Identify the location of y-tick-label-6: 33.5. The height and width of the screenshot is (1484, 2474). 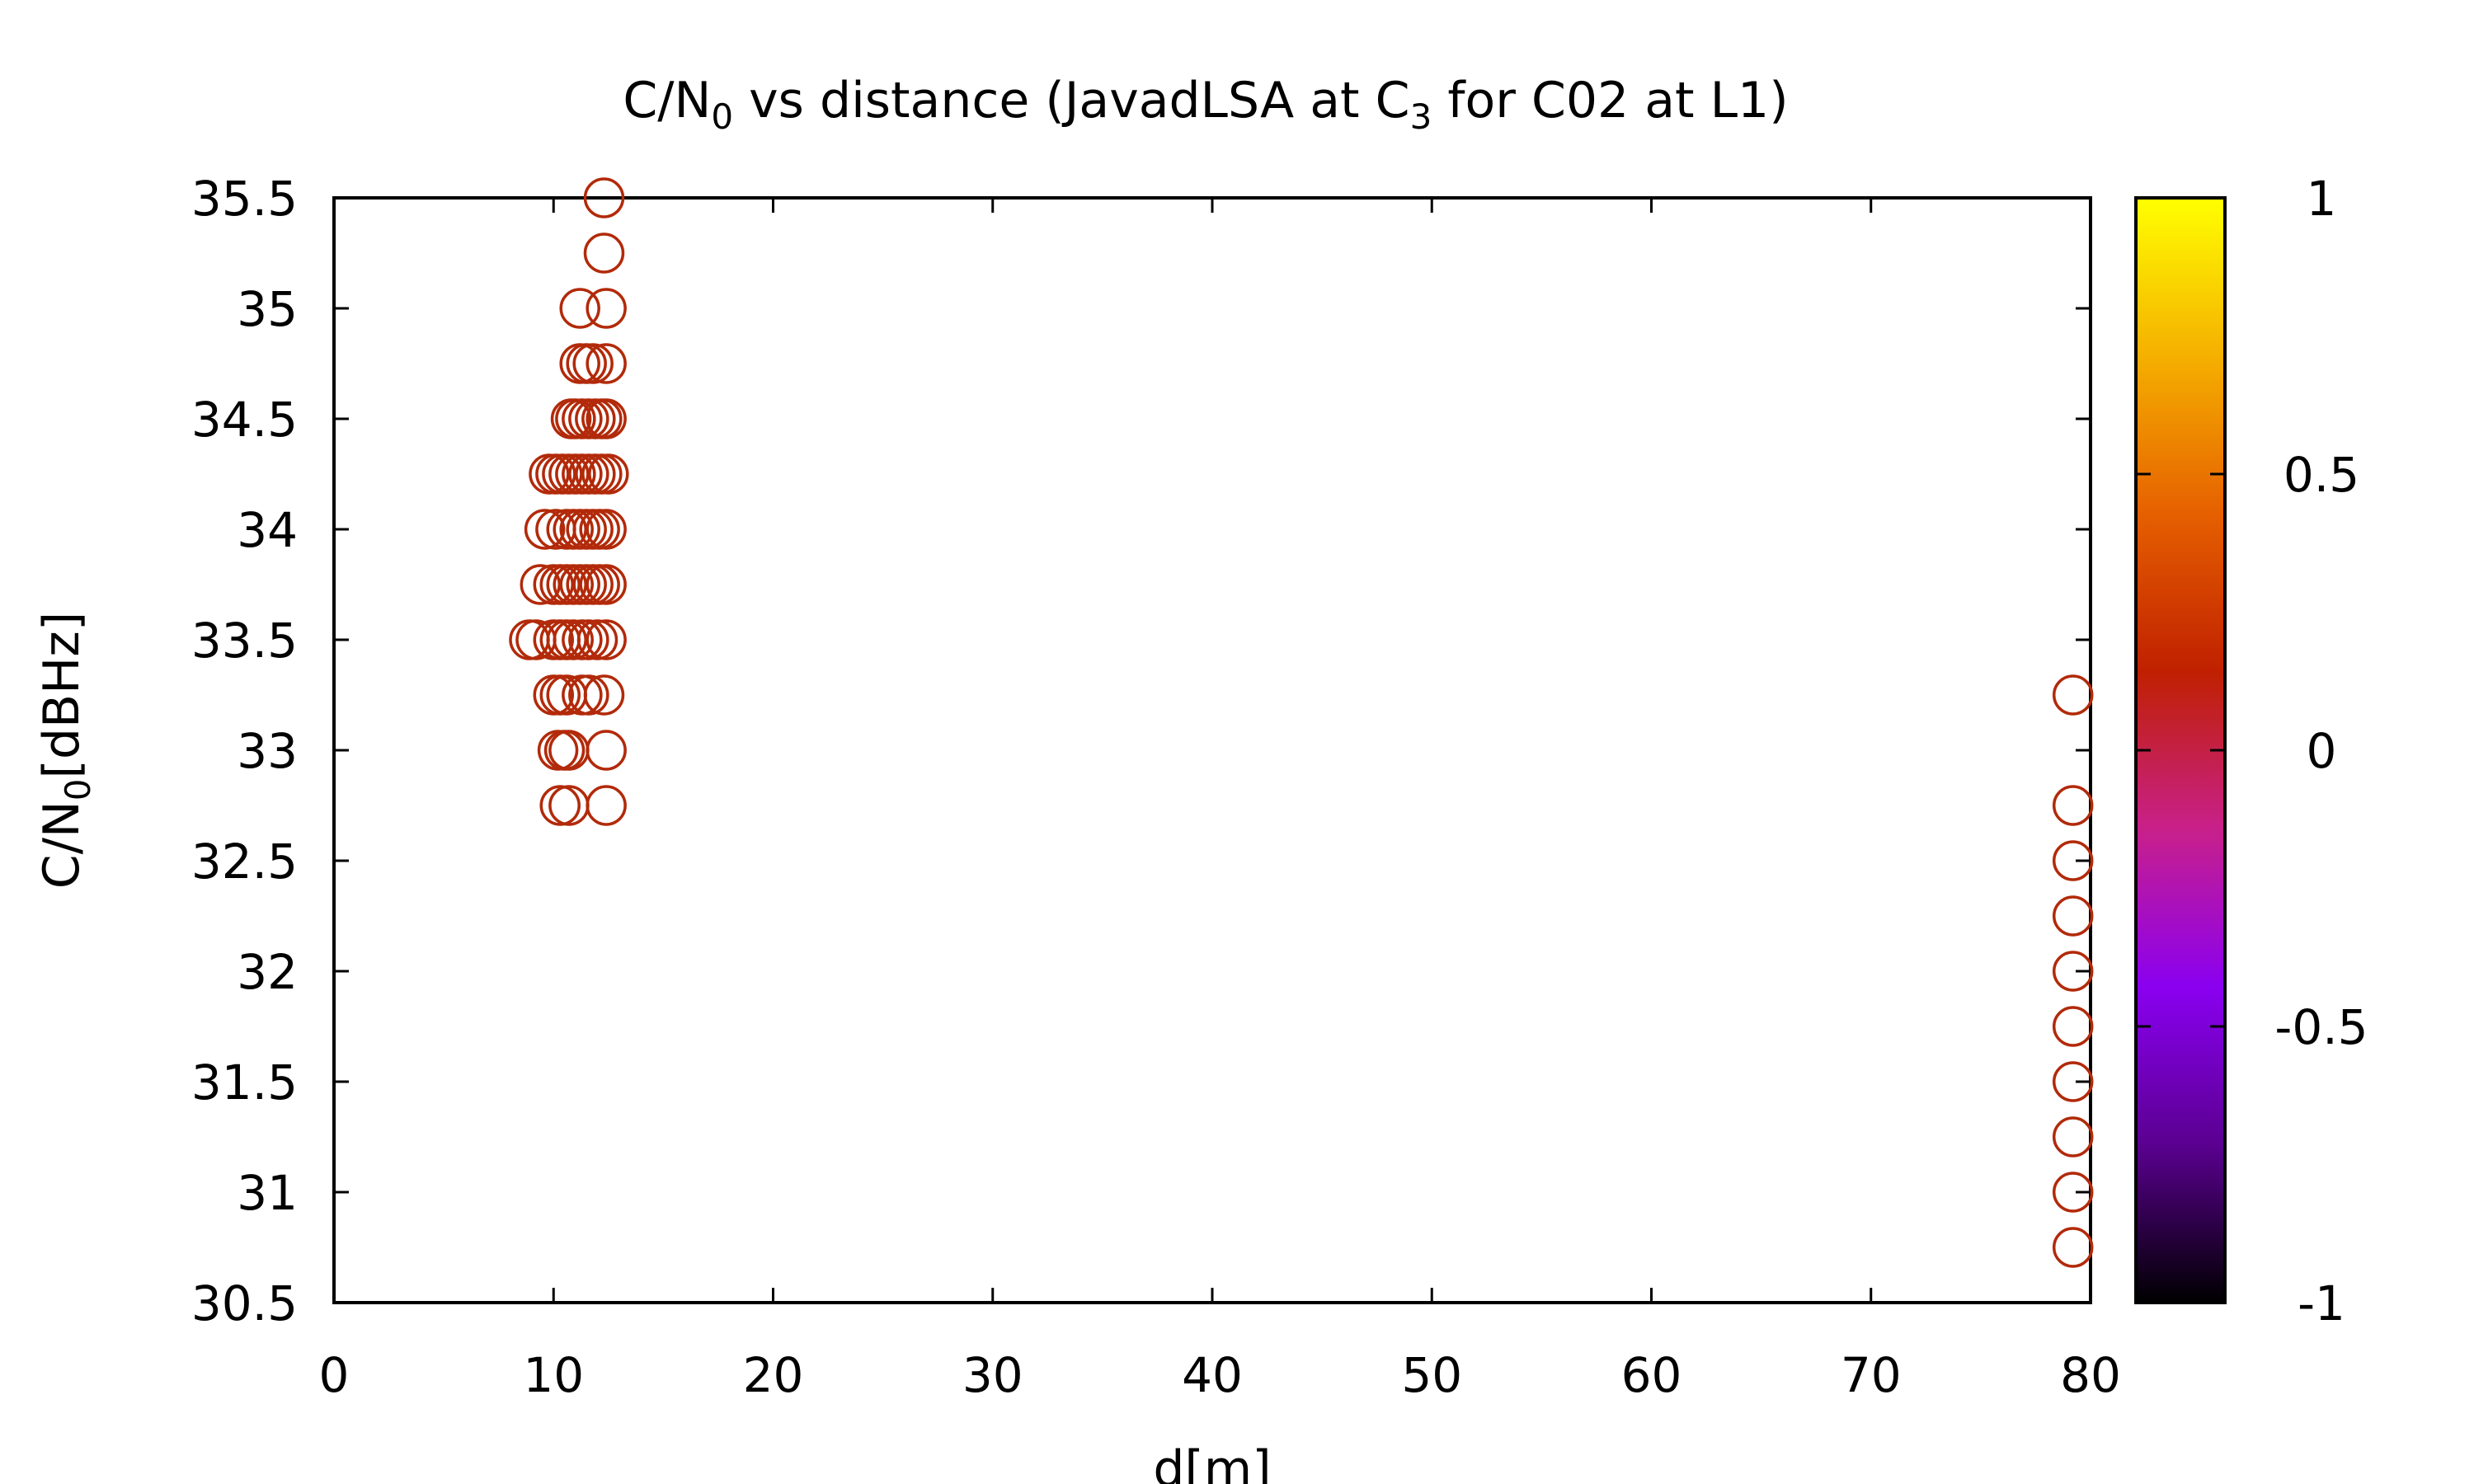
(244, 641).